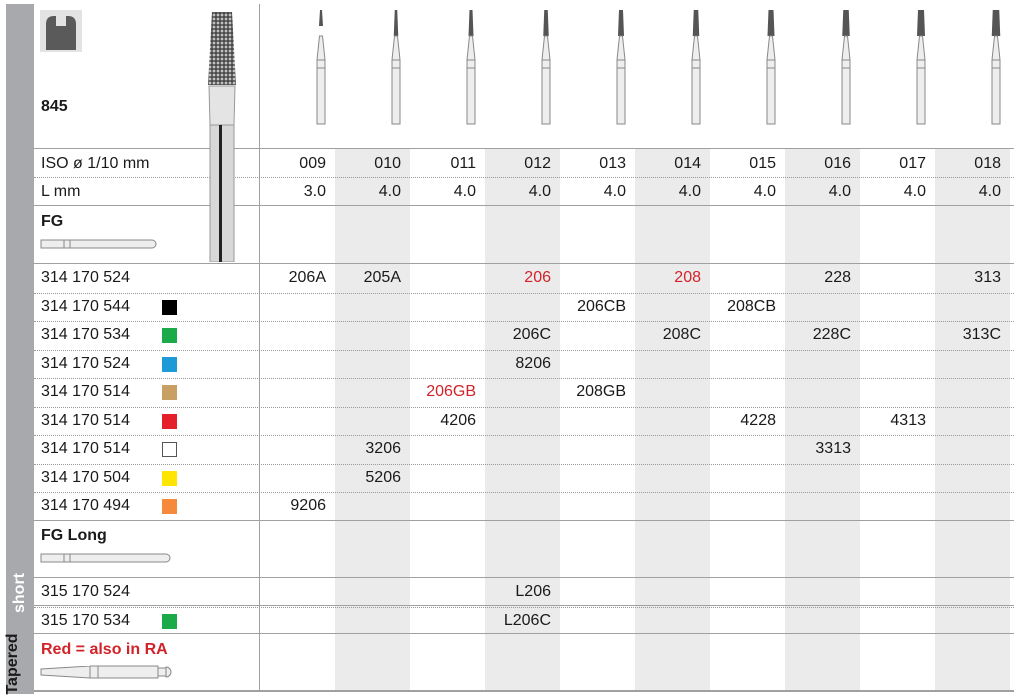  What do you see at coordinates (312, 163) in the screenshot?
I see `iso-size-value: 009` at bounding box center [312, 163].